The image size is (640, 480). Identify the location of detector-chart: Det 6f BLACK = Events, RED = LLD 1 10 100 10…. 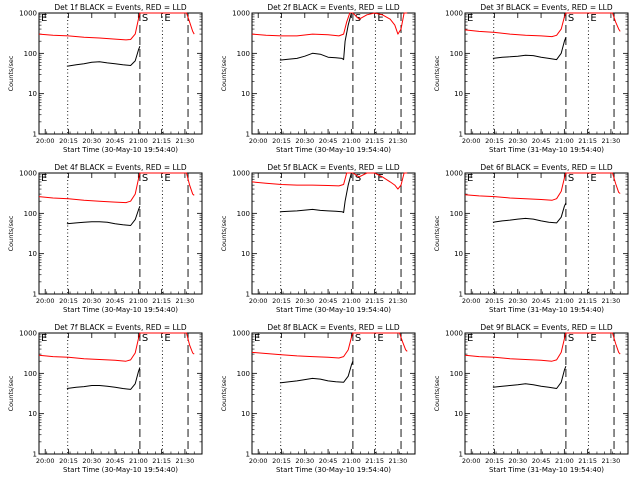
(531, 238).